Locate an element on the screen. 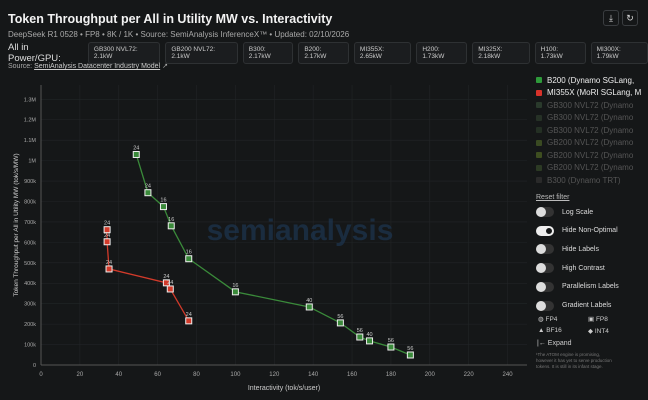 The height and width of the screenshot is (400, 648). fp8-label: FP8 is located at coordinates (601, 319).